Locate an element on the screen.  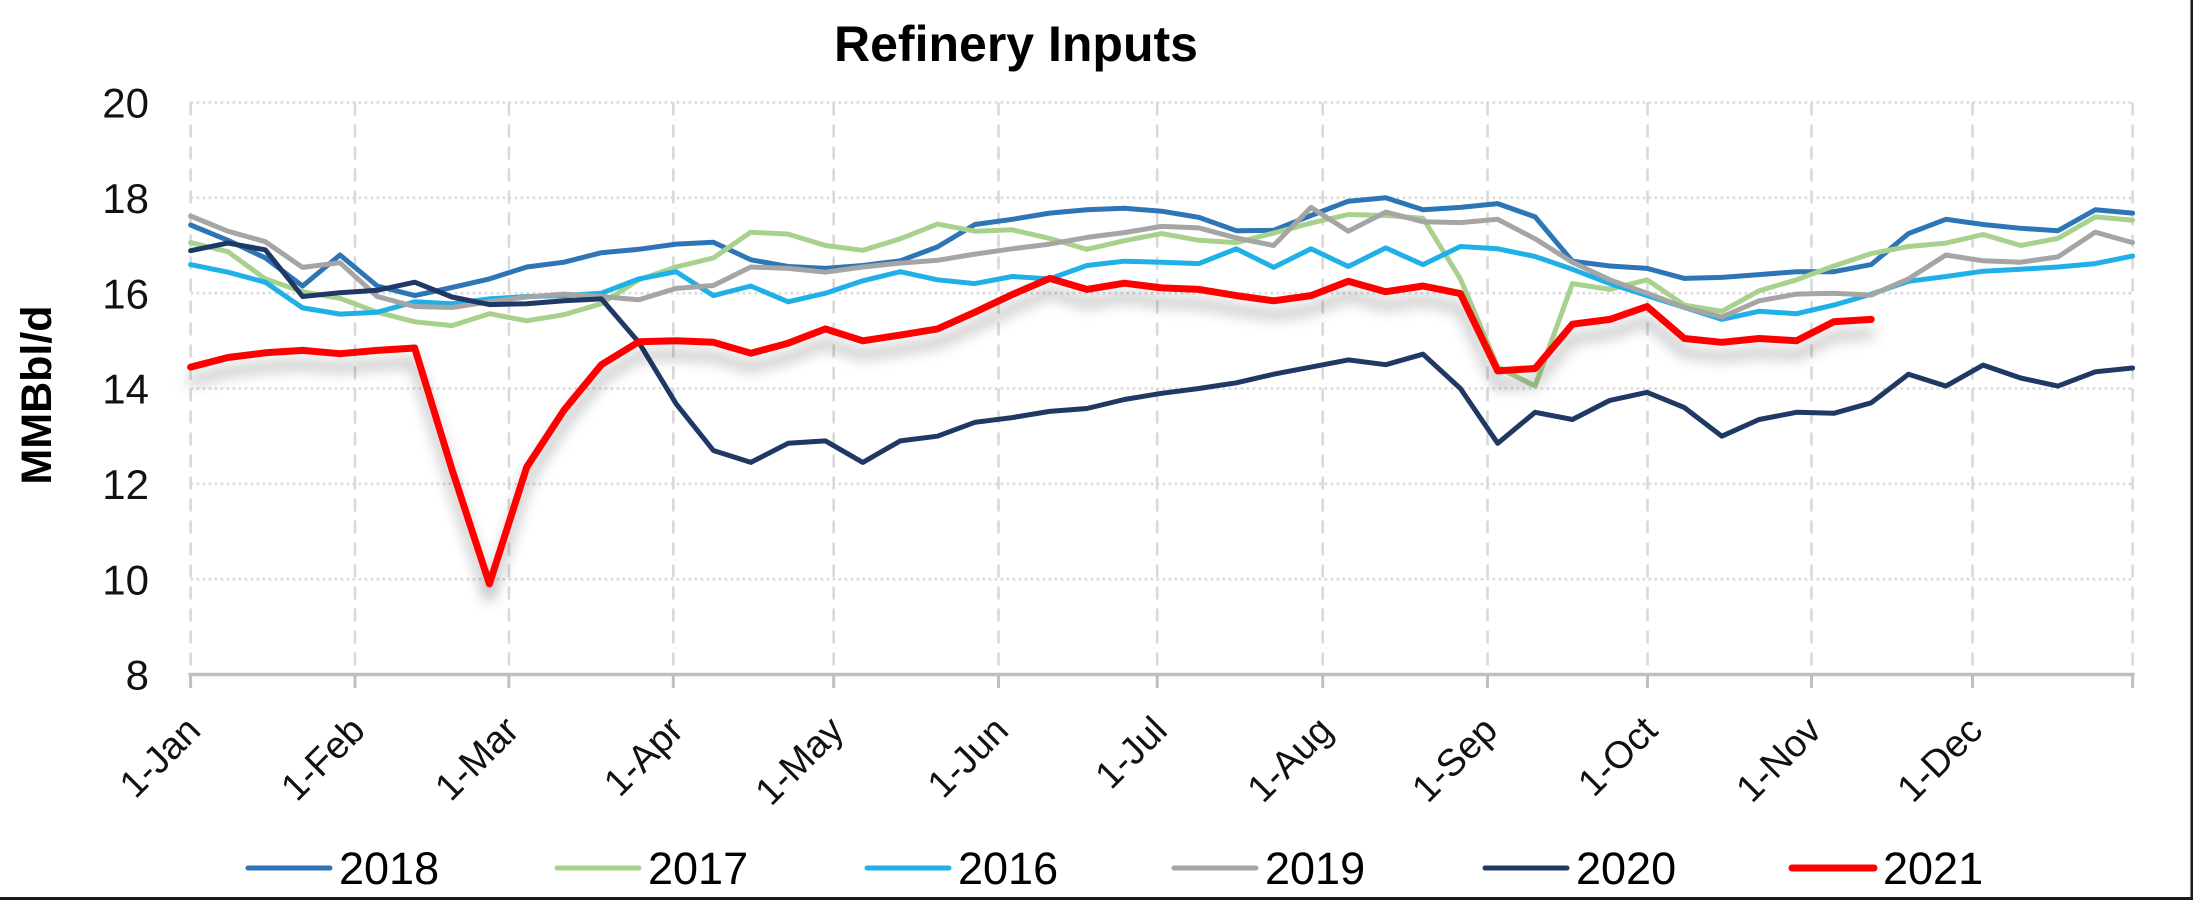
svg-text: 10 is located at coordinates (125, 579).